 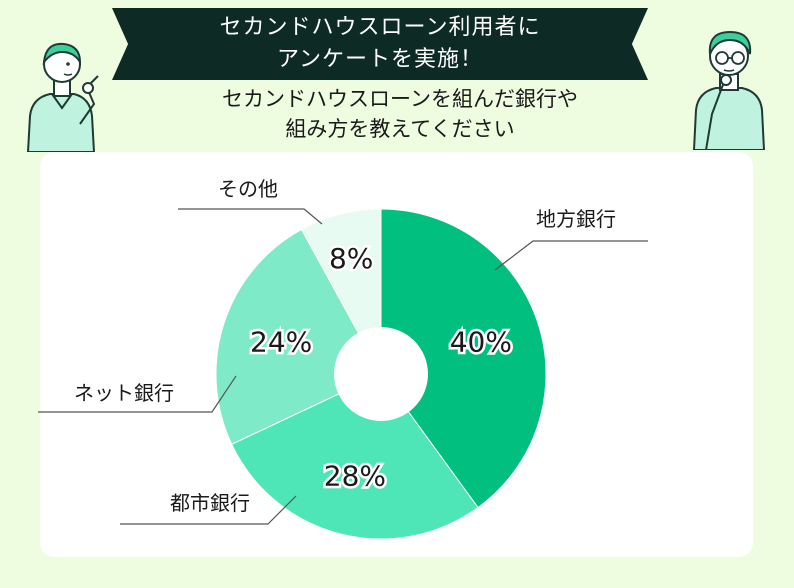 What do you see at coordinates (248, 189) in the screenshot?
I see `category-label: その他` at bounding box center [248, 189].